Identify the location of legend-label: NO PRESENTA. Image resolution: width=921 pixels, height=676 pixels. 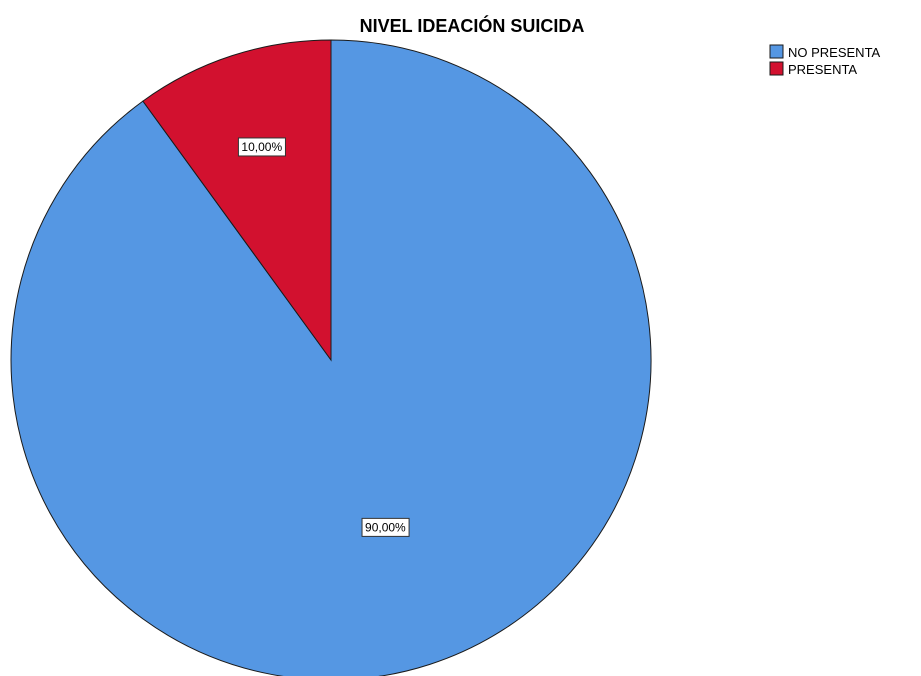
(834, 52).